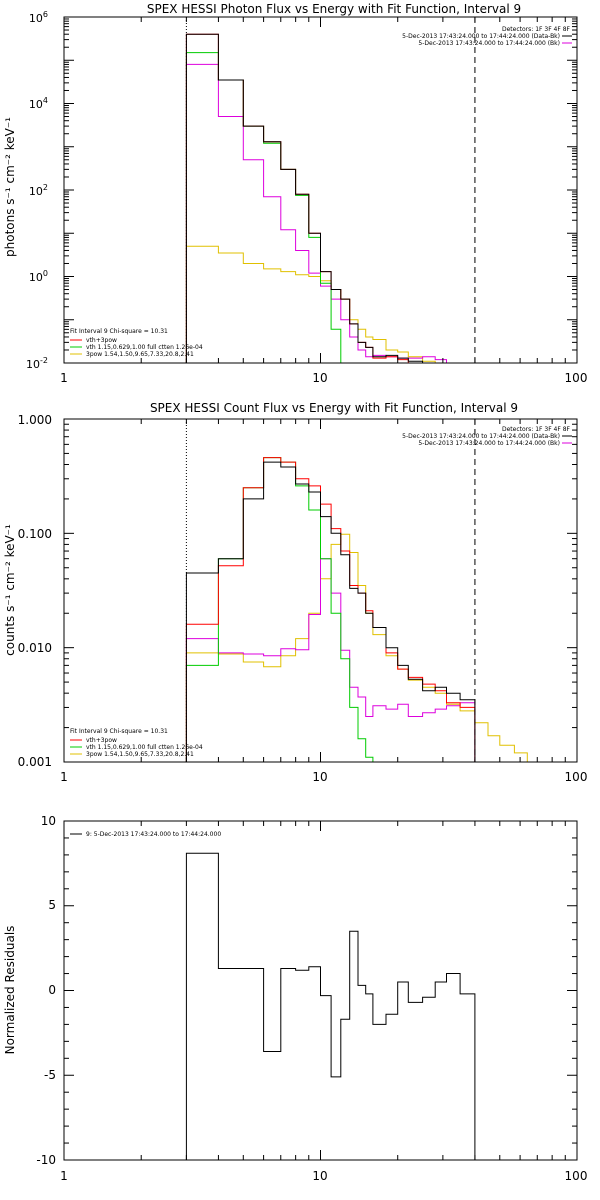 The height and width of the screenshot is (1200, 600). I want to click on photon-series, so click(330, 198).